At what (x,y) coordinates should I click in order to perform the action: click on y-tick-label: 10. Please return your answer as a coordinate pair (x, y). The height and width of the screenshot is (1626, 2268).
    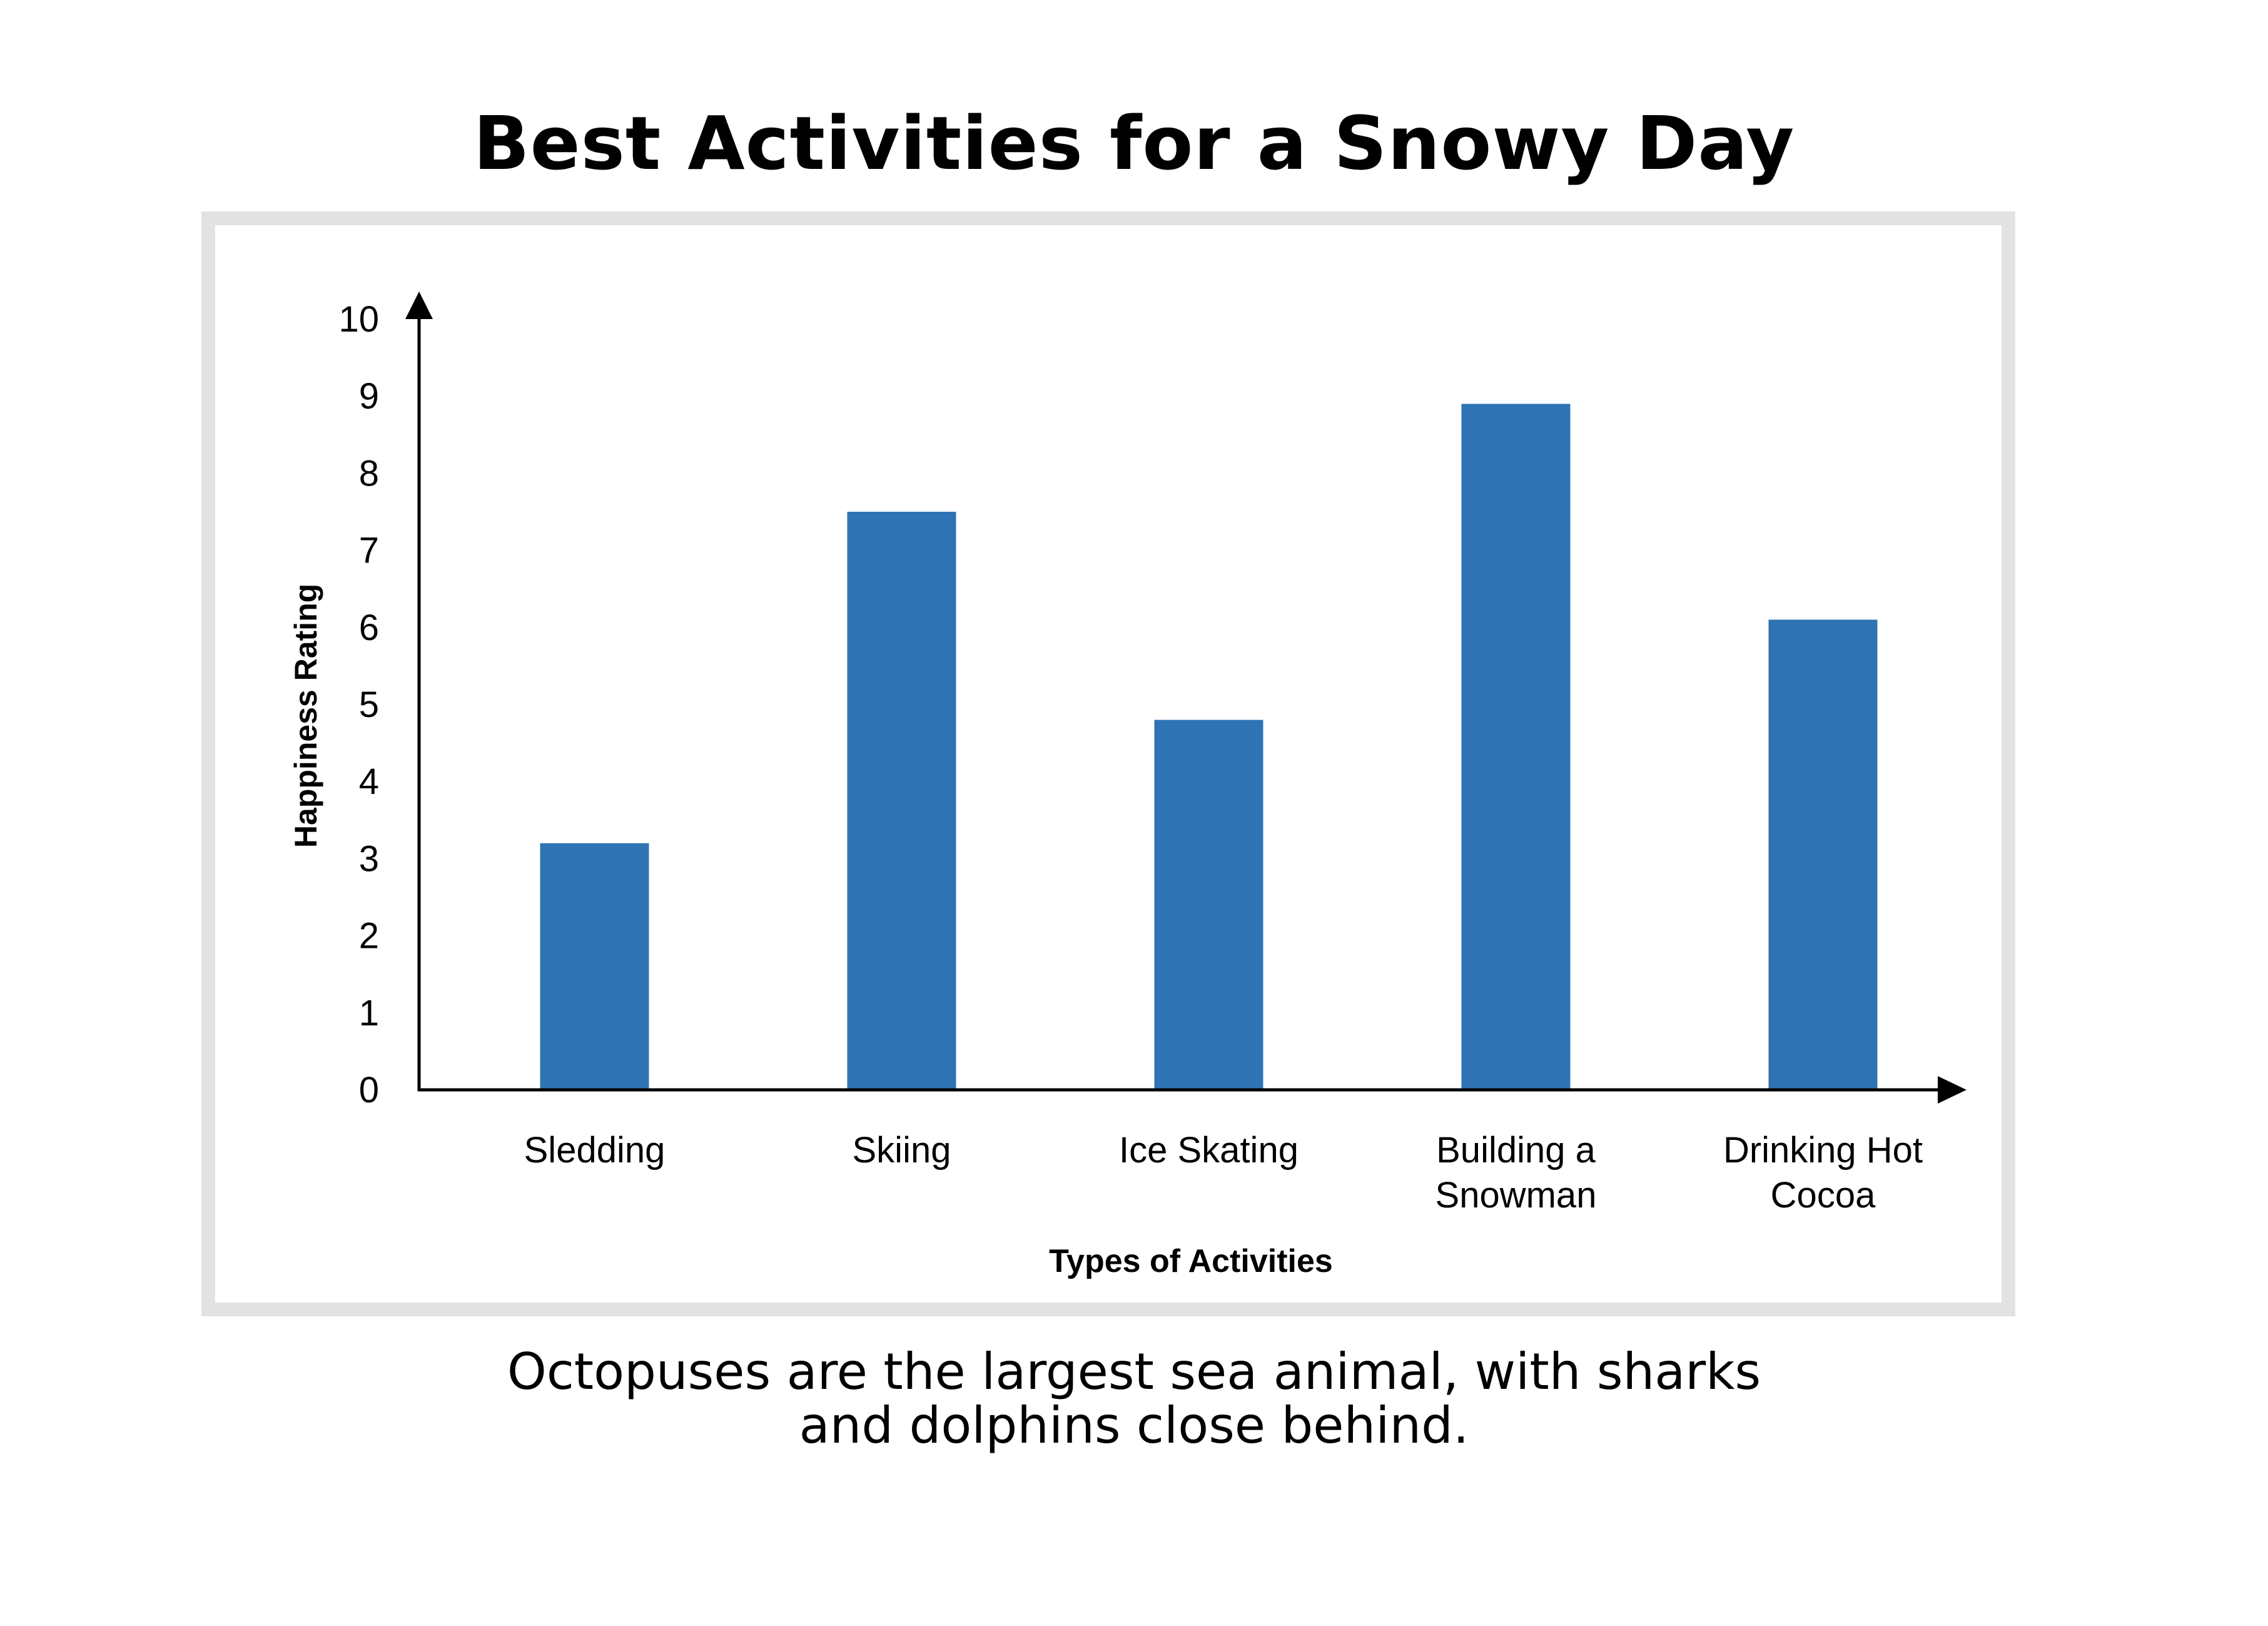
    Looking at the image, I should click on (358, 319).